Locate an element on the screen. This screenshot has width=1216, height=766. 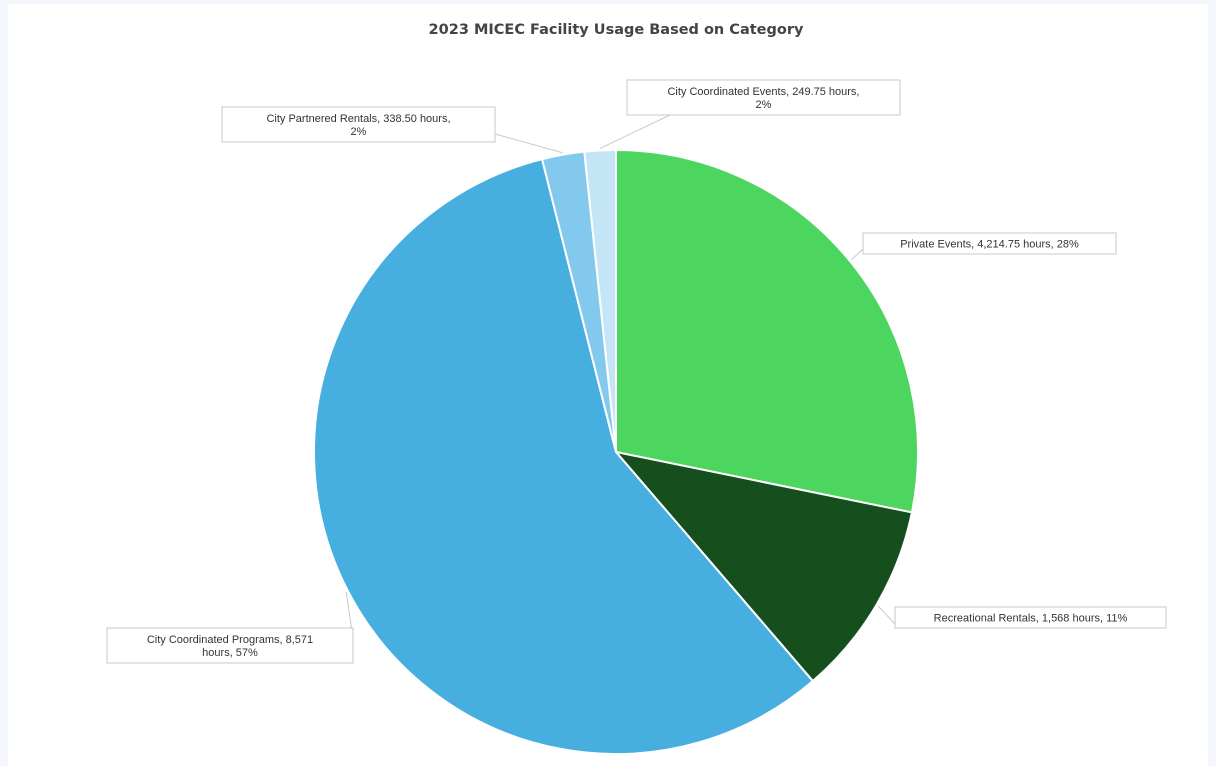
data-label-city-partnered-rentals: City Partnered Rentals, 338.50 hours,2% is located at coordinates (358, 124).